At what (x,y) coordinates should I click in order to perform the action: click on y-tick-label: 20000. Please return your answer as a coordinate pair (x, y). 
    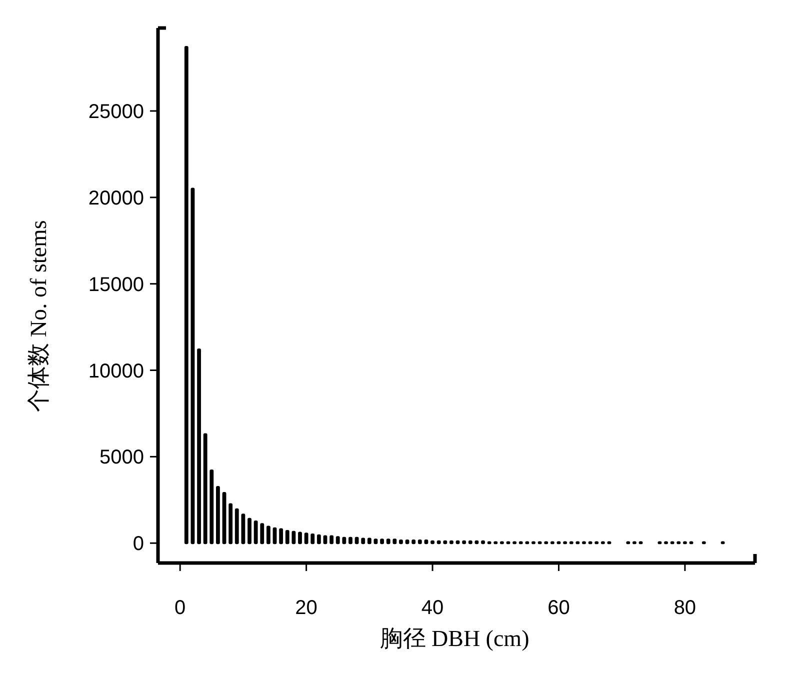
    Looking at the image, I should click on (116, 198).